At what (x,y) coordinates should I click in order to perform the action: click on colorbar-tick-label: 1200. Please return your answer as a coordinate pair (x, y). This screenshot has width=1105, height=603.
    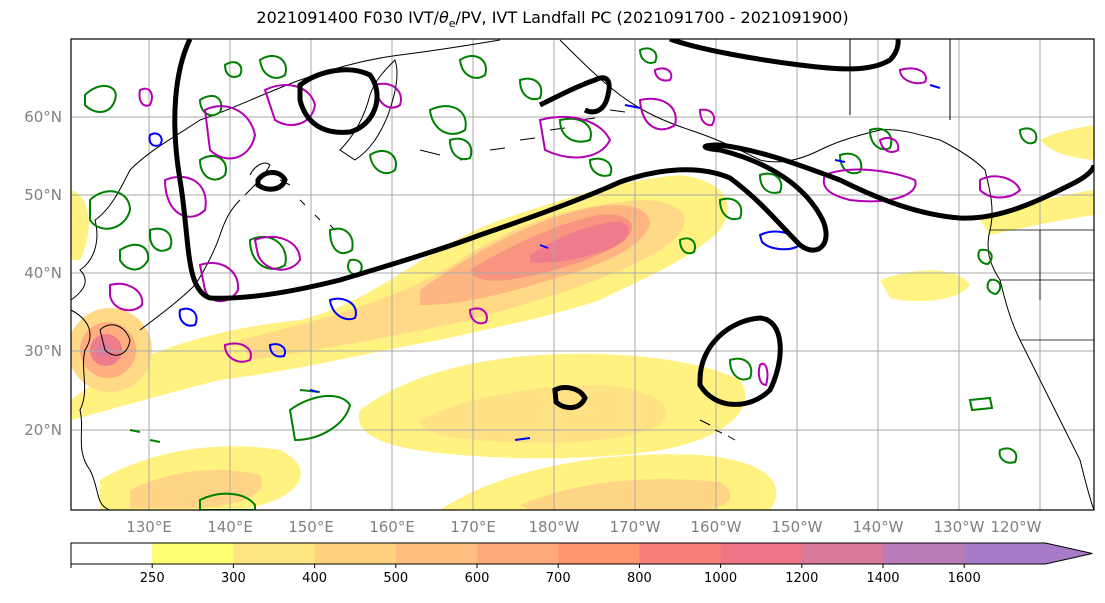
    Looking at the image, I should click on (801, 578).